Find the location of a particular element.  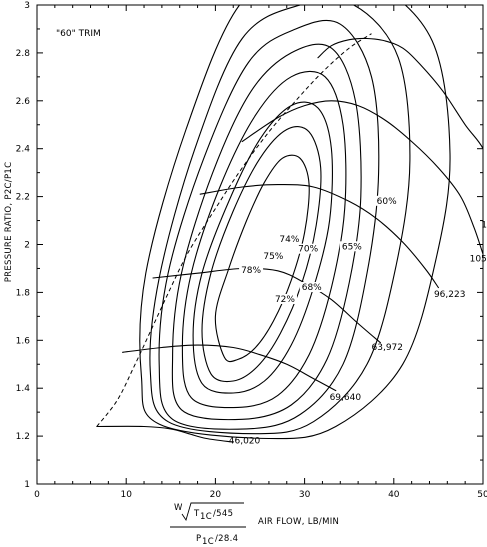

efficiency-label: 68% is located at coordinates (312, 288).